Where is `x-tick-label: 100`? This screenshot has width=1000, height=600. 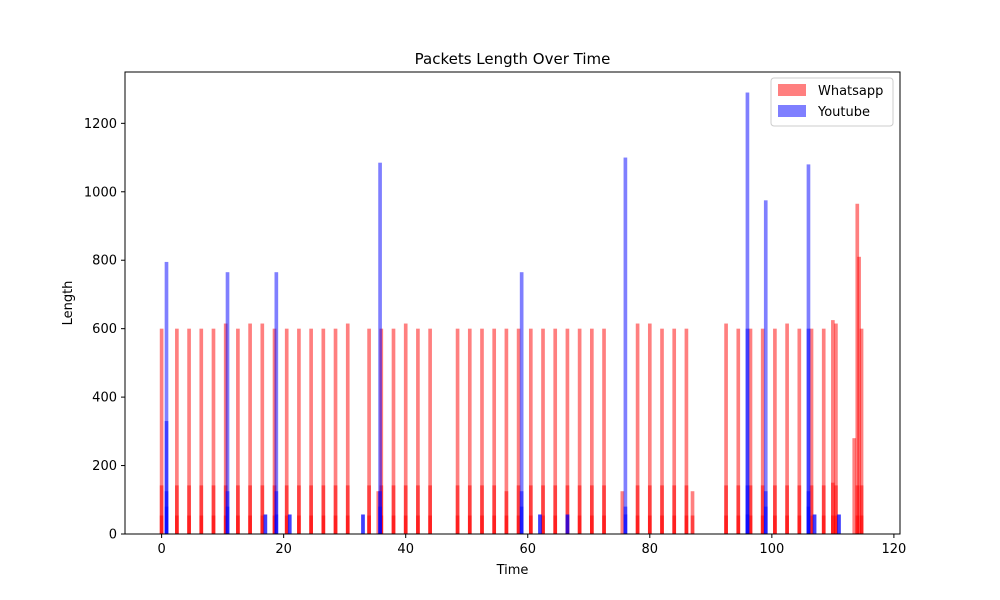 x-tick-label: 100 is located at coordinates (771, 549).